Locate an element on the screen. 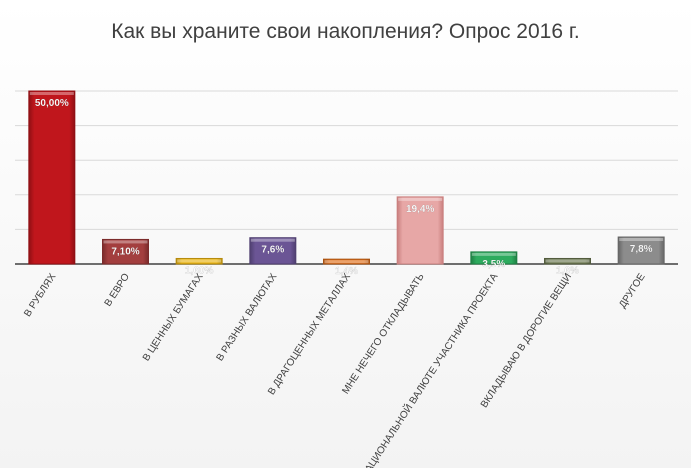 This screenshot has height=468, width=691. category-label: МНЕ НЕЧЕГО ОТКЛАДЫВАТЬ is located at coordinates (383, 333).